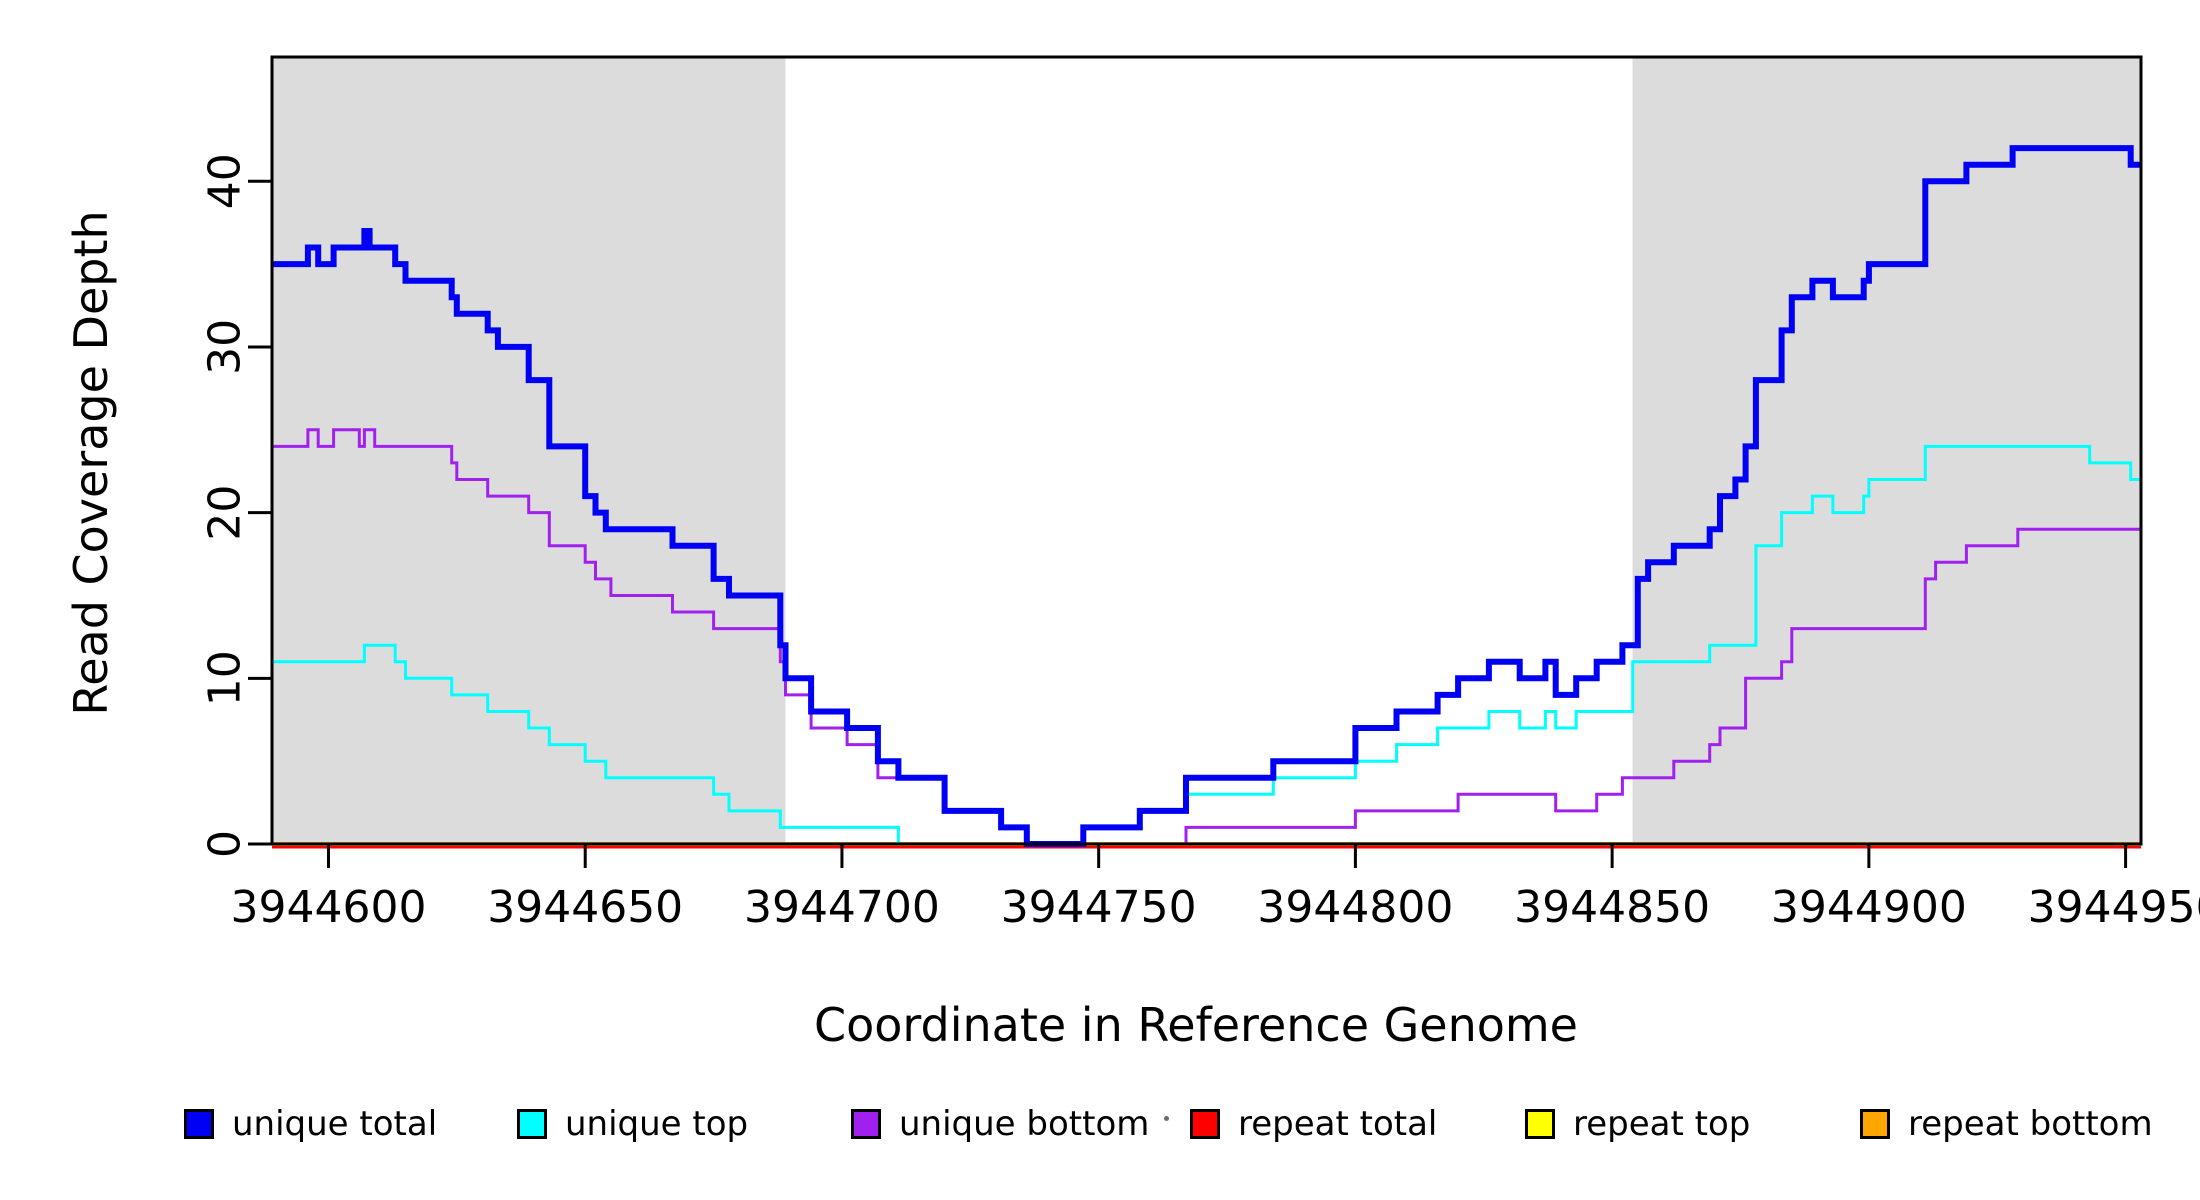 The height and width of the screenshot is (1200, 2200). What do you see at coordinates (225, 678) in the screenshot?
I see `y-tick-label: 10` at bounding box center [225, 678].